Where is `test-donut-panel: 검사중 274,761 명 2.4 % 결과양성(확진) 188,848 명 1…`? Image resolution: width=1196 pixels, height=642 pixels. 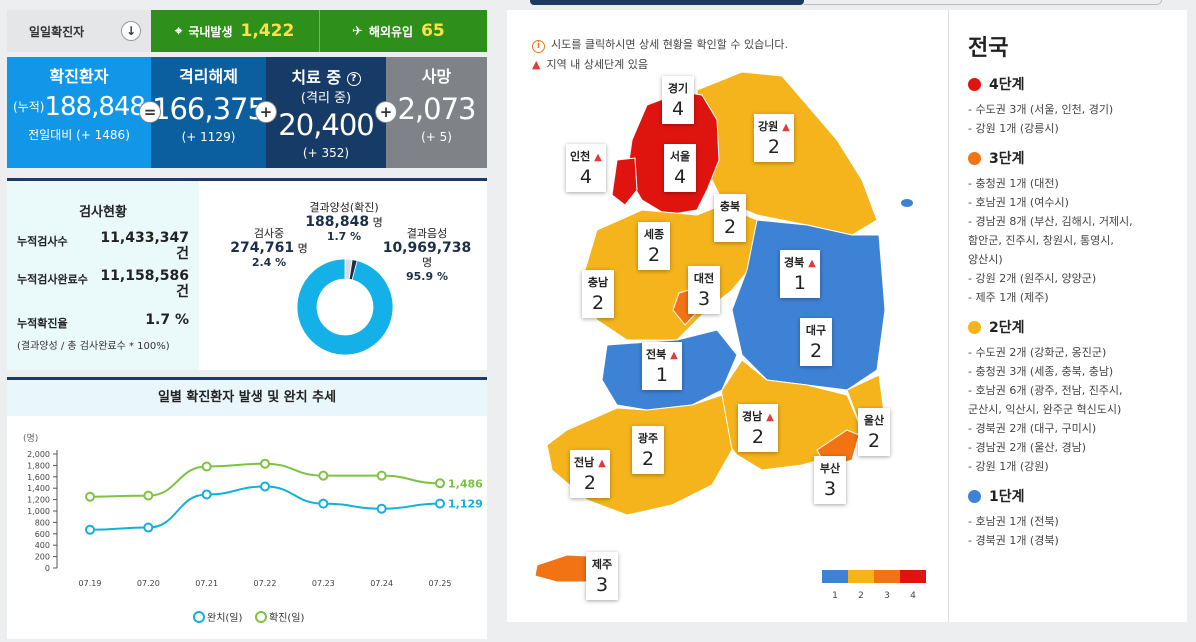
test-donut-panel: 검사중 274,761 명 2.4 % 결과양성(확진) 188,848 명 1… is located at coordinates (343, 274).